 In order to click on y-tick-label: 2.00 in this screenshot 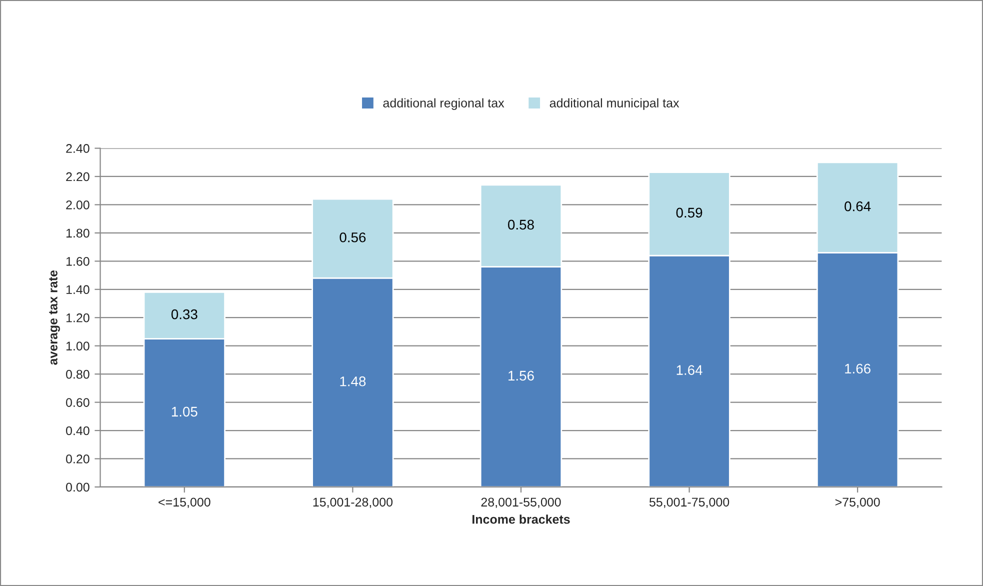, I will do `click(78, 205)`.